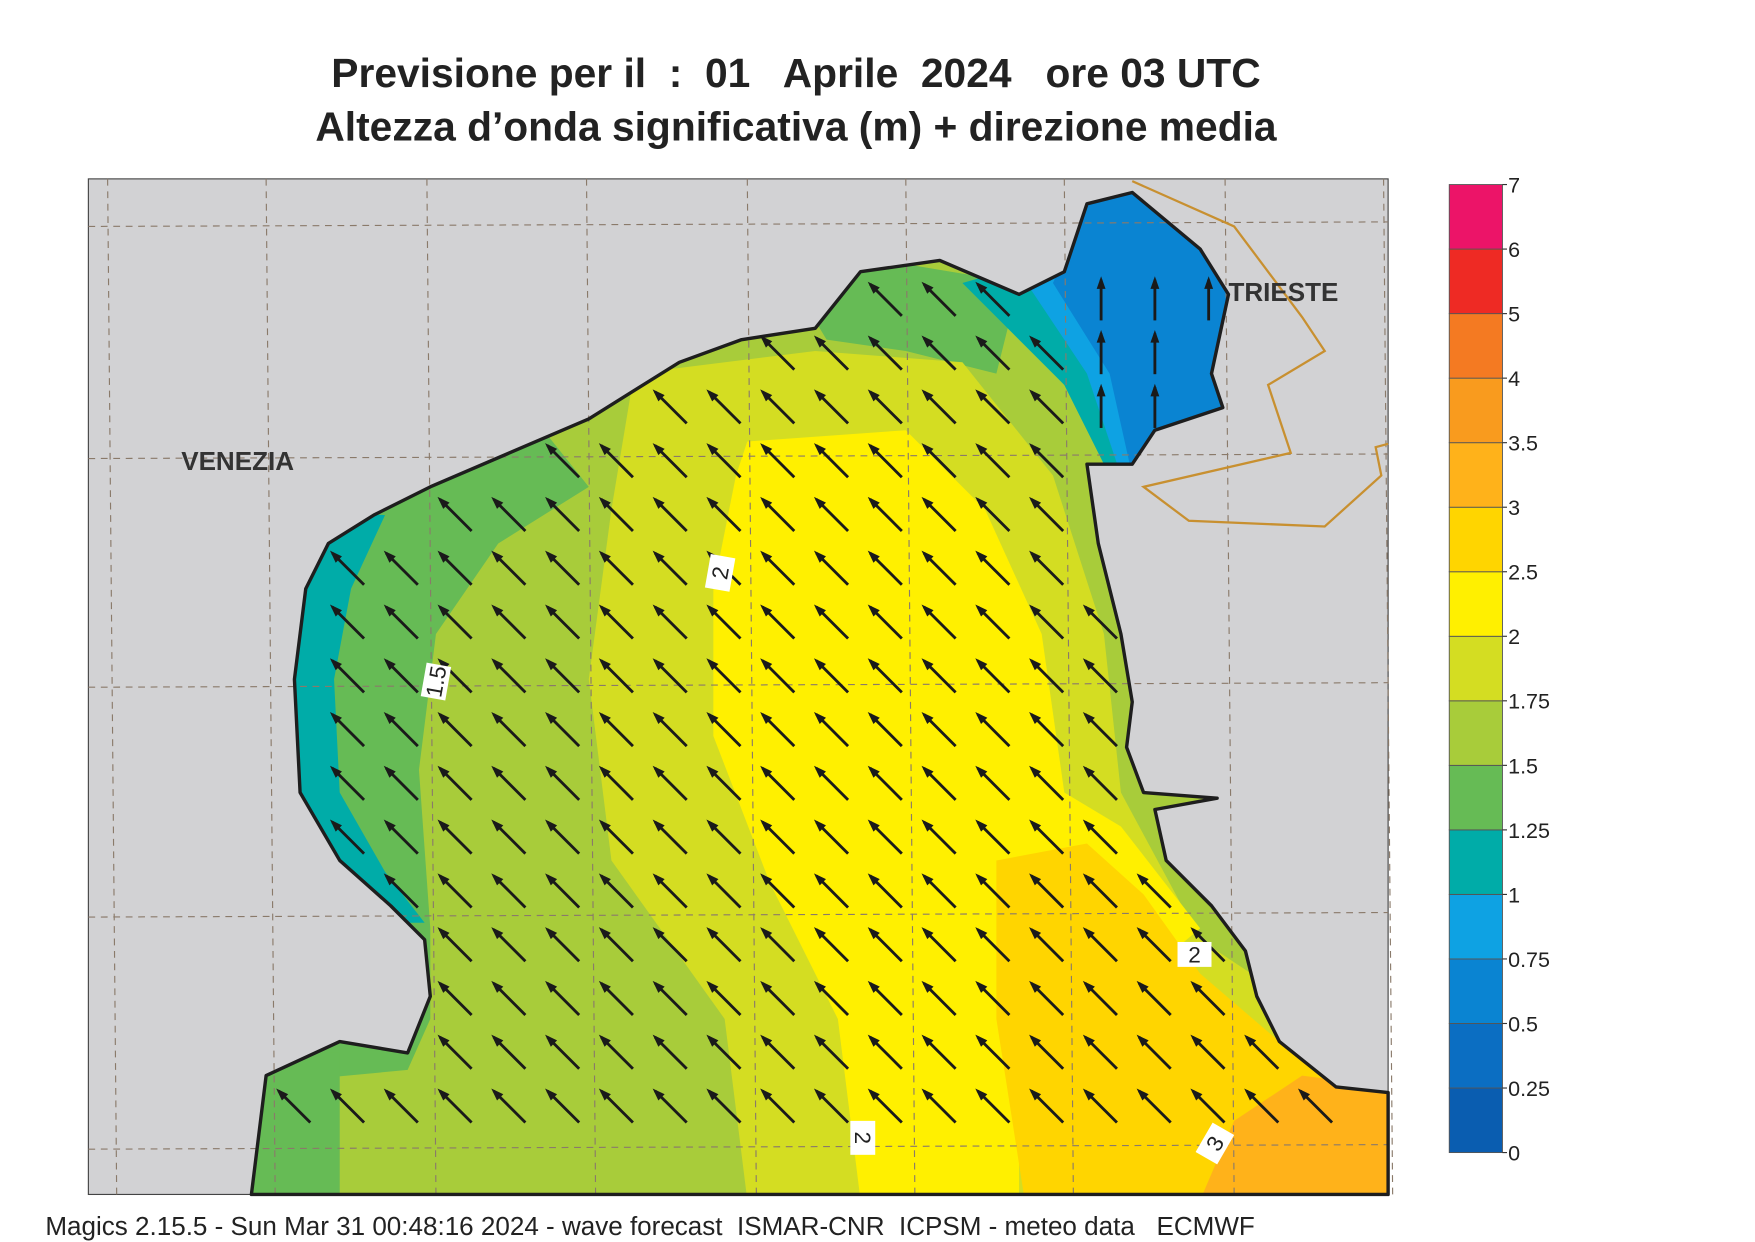  What do you see at coordinates (1514, 185) in the screenshot?
I see `colorbar-label: 7` at bounding box center [1514, 185].